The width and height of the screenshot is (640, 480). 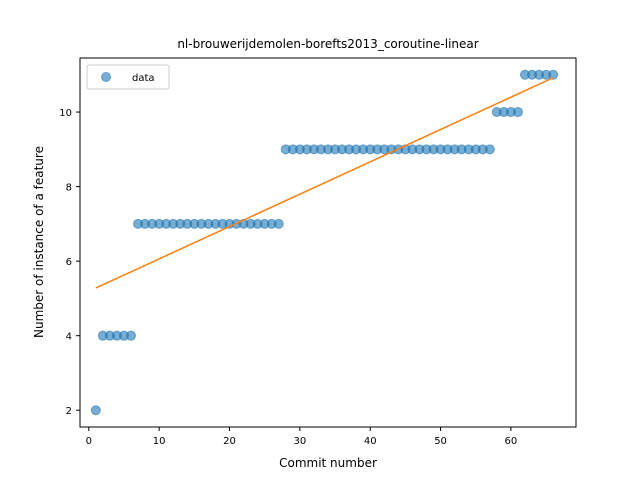 I want to click on y-axis-label: Number of instance of a feature, so click(x=39, y=242).